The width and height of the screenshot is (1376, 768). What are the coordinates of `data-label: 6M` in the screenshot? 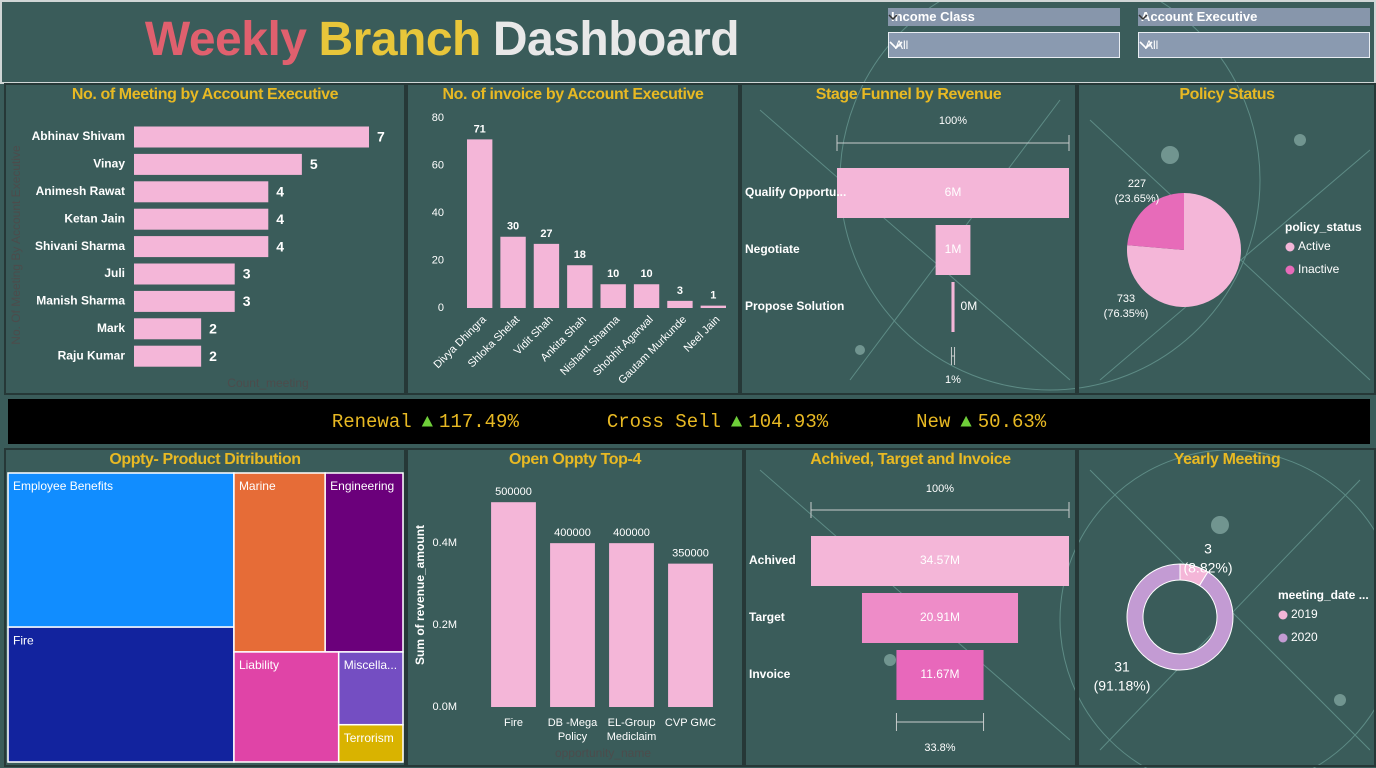 It's located at (953, 192).